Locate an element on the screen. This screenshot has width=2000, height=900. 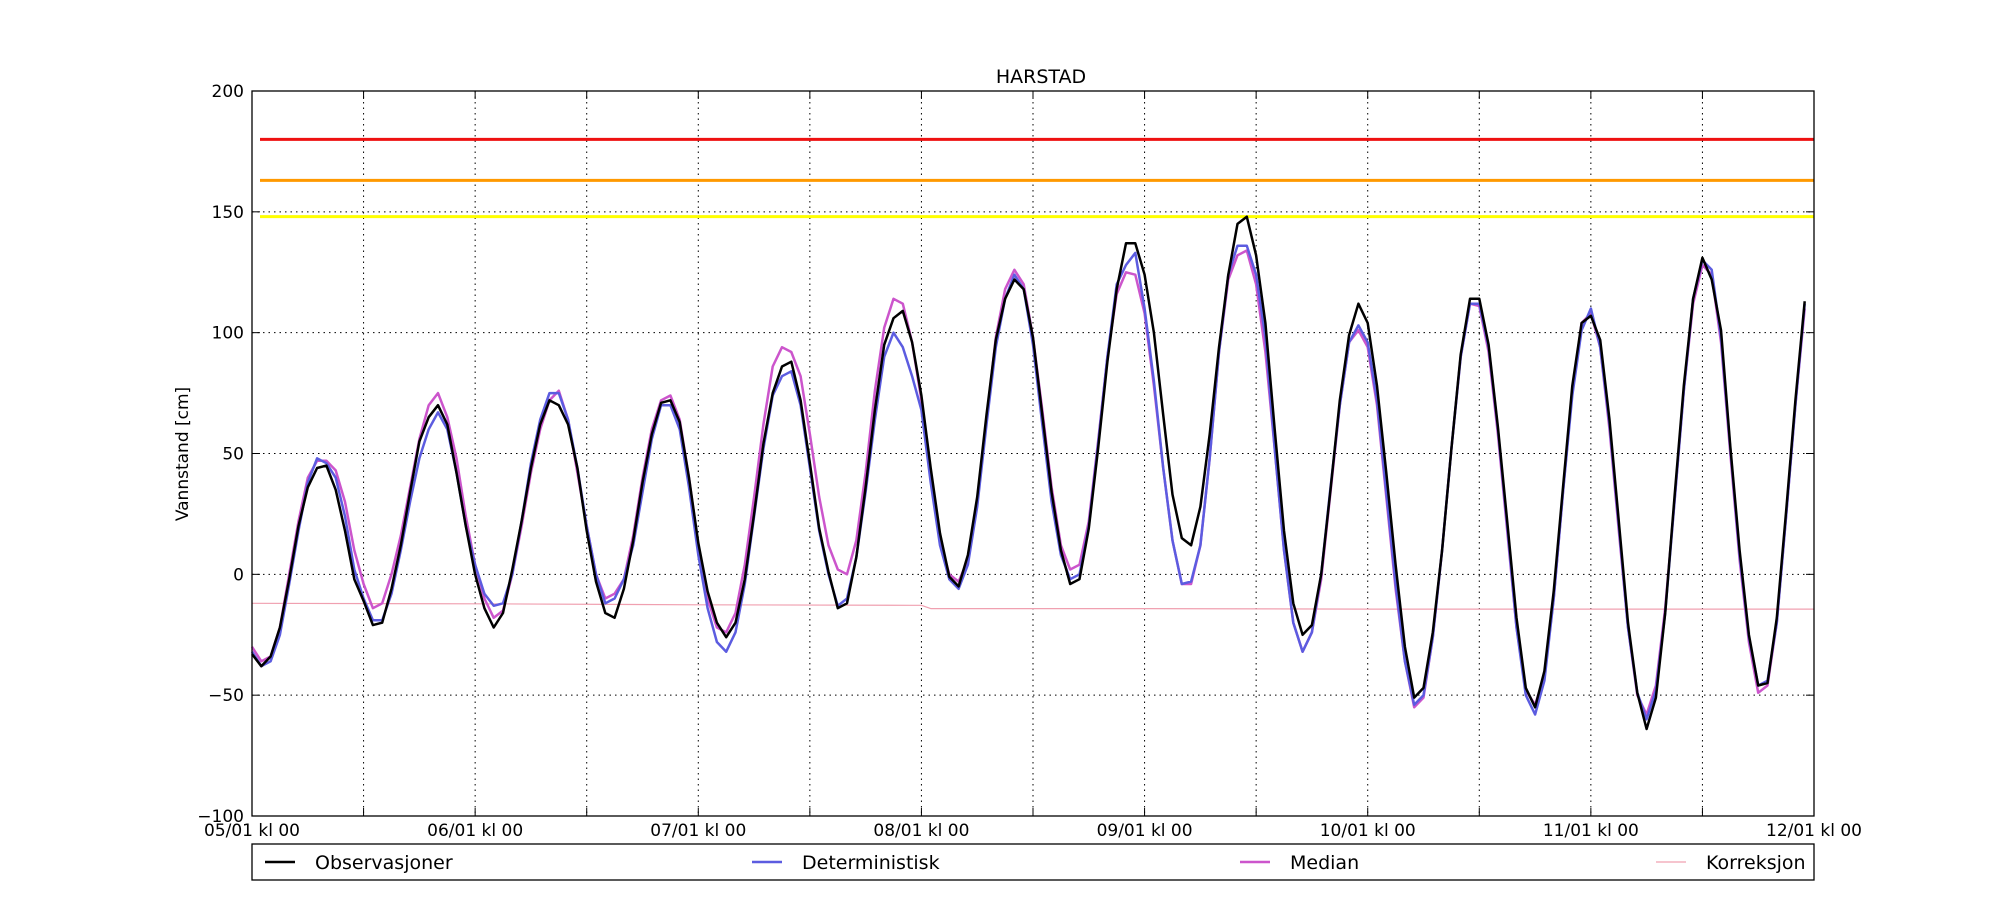
x-tick-label: 06/01 kl 00 is located at coordinates (475, 831).